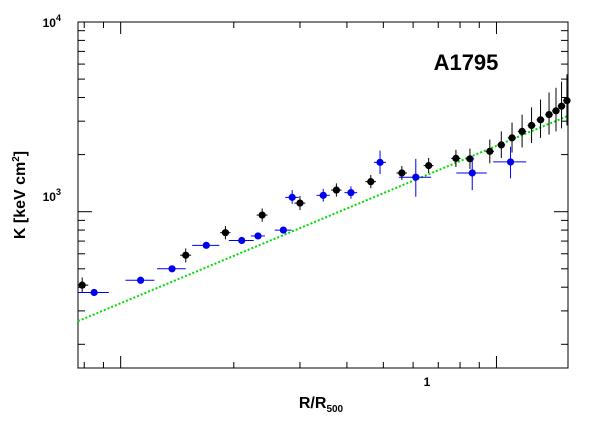 The image size is (596, 422). Describe the element at coordinates (20, 195) in the screenshot. I see `y-axis-title: K [keV cm2]` at that location.